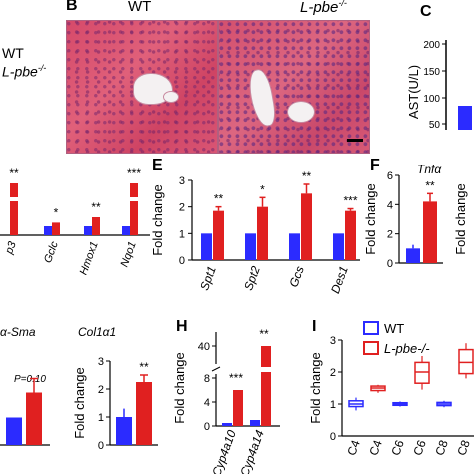 This screenshot has width=474, height=474. I want to click on panel-letter-f: F, so click(375, 165).